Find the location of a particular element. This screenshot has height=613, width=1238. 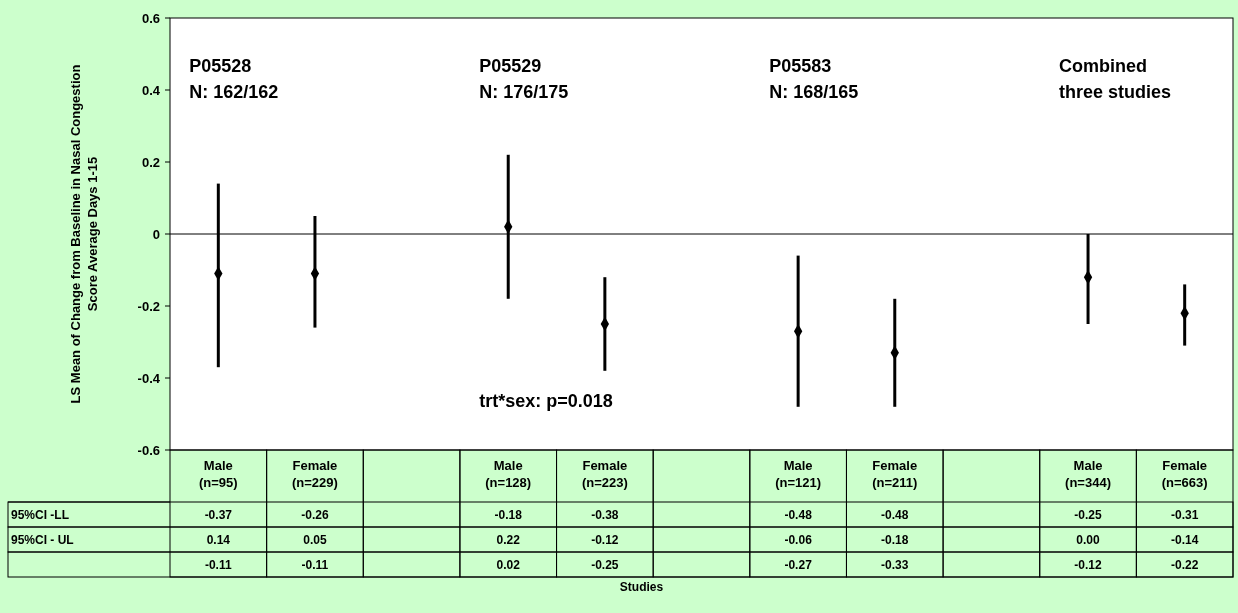

annotation: P05583 N: 168/165 is located at coordinates (814, 79).